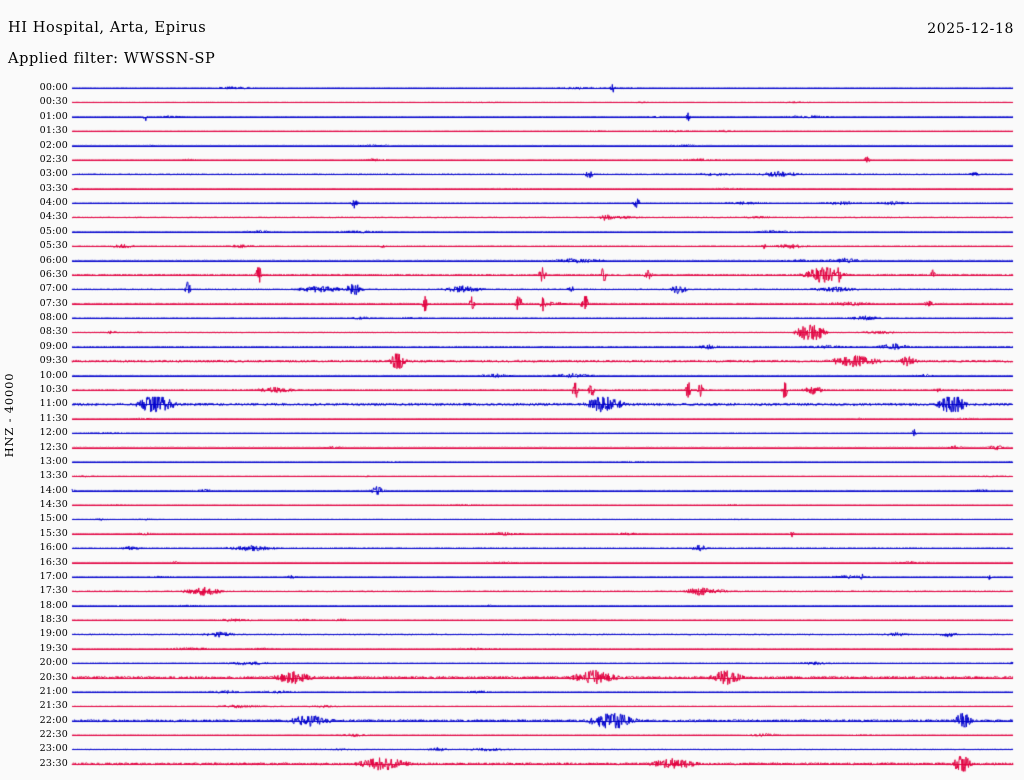 This screenshot has height=780, width=1024. What do you see at coordinates (53, 231) in the screenshot?
I see `time-label: 05:00` at bounding box center [53, 231].